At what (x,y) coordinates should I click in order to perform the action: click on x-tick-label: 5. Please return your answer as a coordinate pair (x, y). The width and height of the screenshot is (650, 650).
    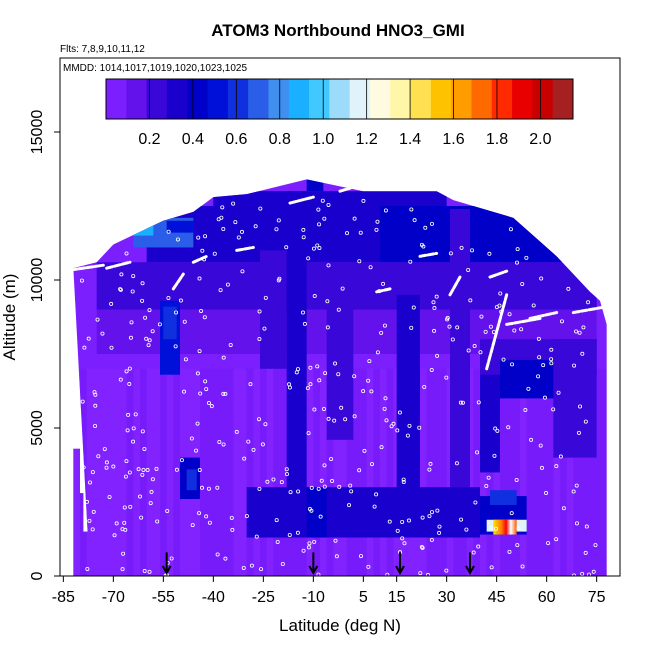
    Looking at the image, I should click on (363, 597).